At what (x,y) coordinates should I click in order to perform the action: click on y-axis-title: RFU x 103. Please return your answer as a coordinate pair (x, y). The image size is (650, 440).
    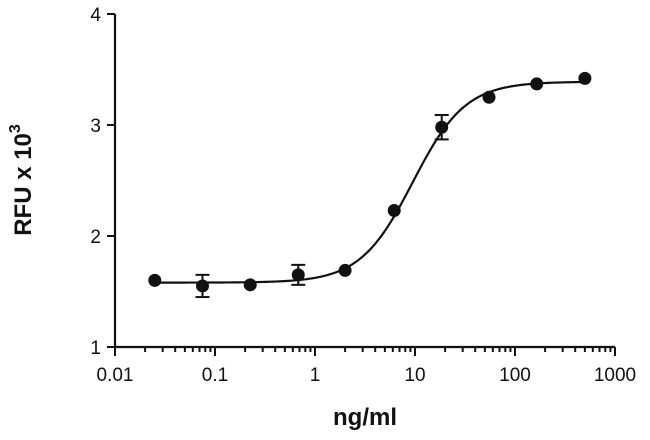
    Looking at the image, I should click on (22, 180).